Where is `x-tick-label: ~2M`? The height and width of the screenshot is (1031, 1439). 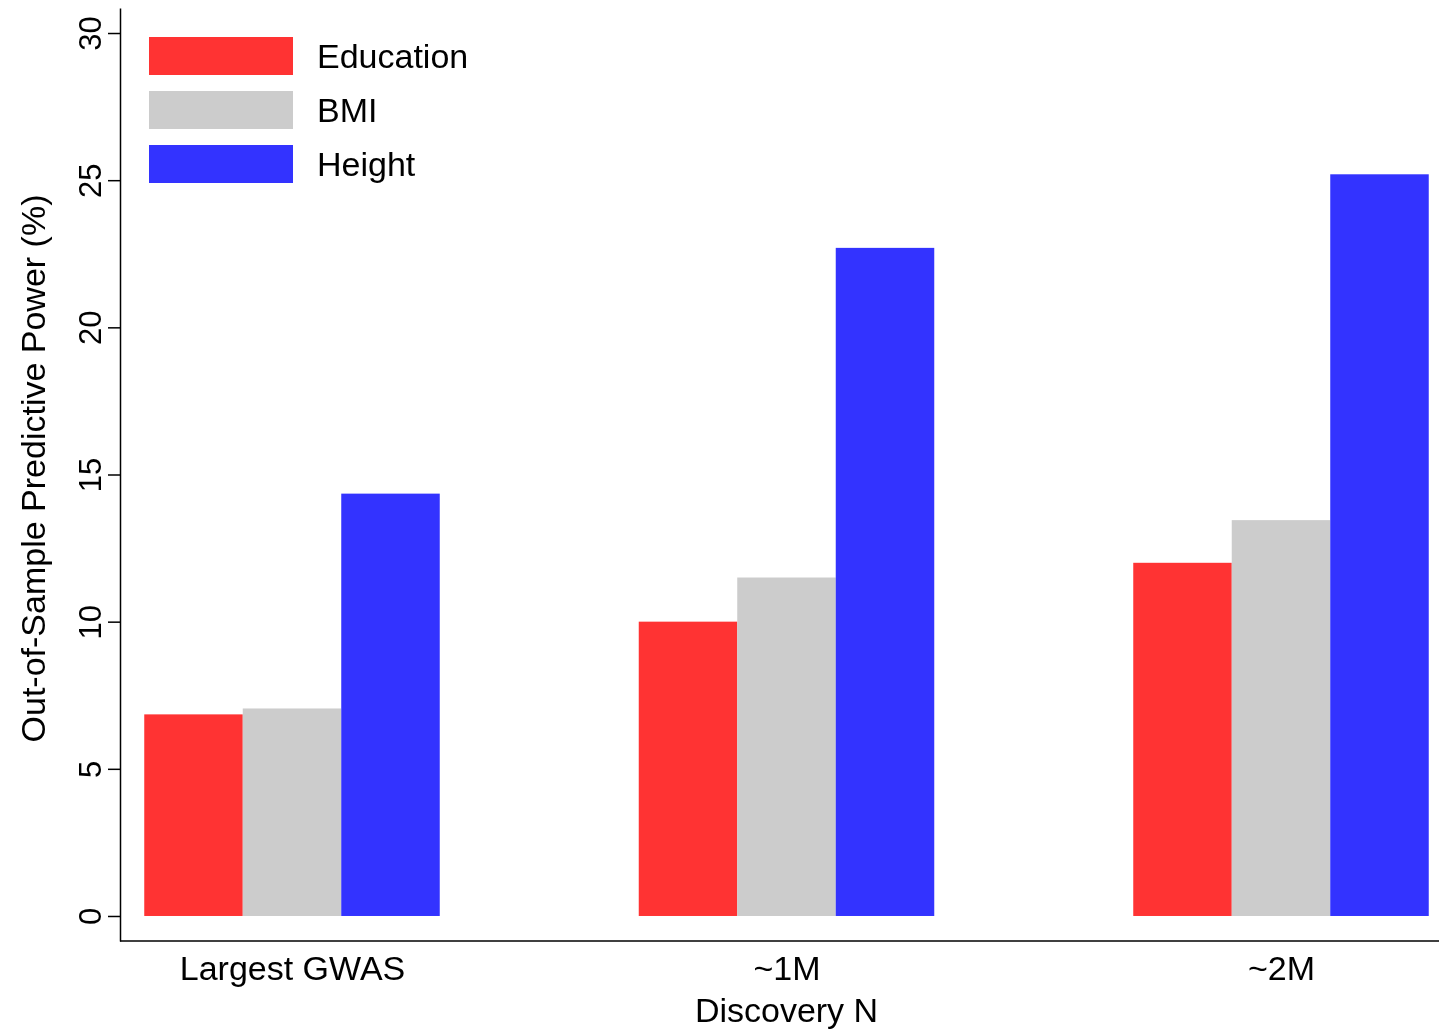
x-tick-label: ~2M is located at coordinates (1281, 967).